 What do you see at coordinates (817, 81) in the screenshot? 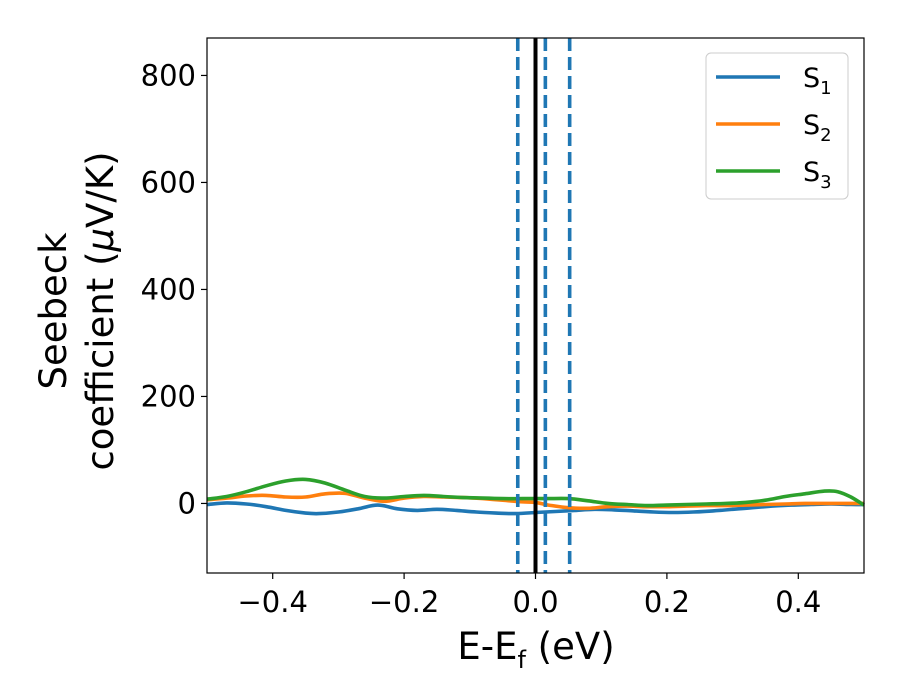
I see `legend-label-s1: S1` at bounding box center [817, 81].